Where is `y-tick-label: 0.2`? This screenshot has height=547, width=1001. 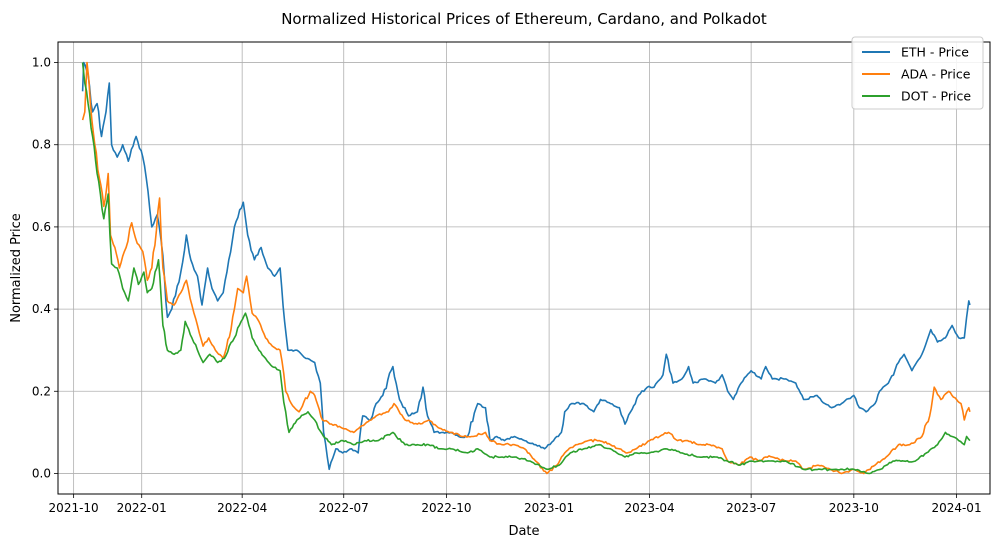
y-tick-label: 0.2 is located at coordinates (41, 391).